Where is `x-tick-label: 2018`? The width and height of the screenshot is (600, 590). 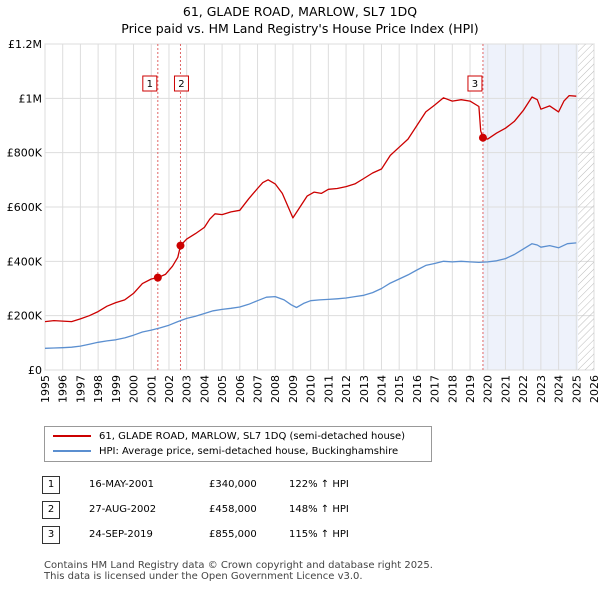
x-tick-label: 2018 is located at coordinates (452, 389).